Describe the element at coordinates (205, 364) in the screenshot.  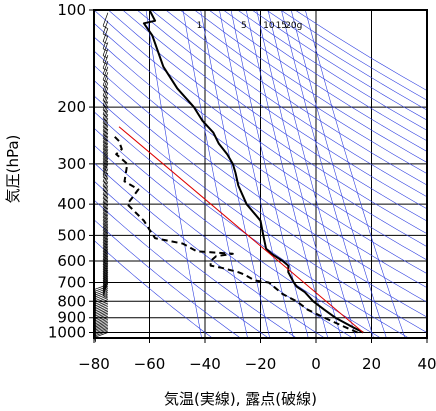
I see `x-tick-label: −40` at that location.